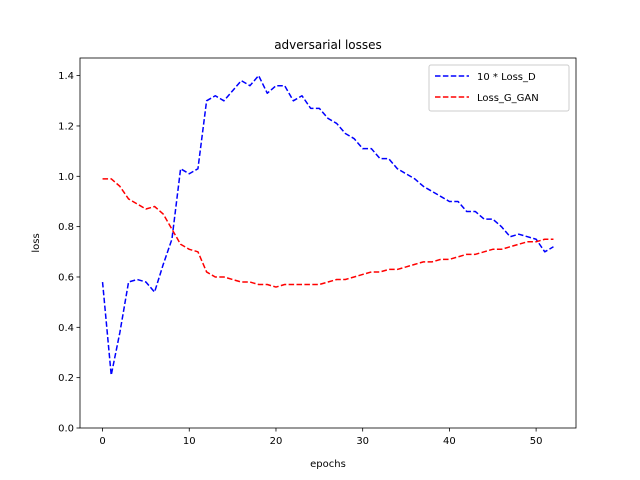 Image resolution: width=640 pixels, height=480 pixels. What do you see at coordinates (66, 126) in the screenshot?
I see `y-tick-label: 1.2` at bounding box center [66, 126].